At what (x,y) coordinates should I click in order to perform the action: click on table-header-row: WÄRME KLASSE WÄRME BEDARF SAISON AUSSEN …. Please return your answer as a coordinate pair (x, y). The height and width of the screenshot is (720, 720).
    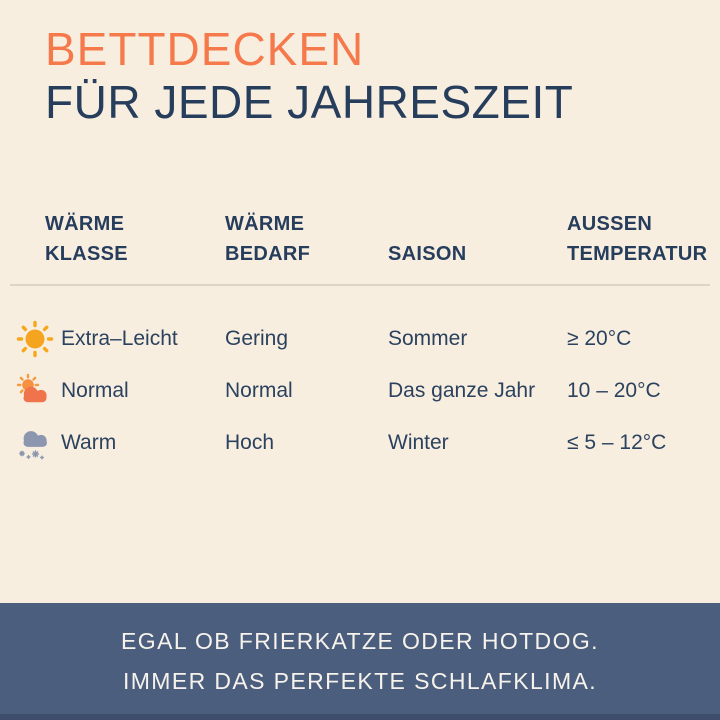
    Looking at the image, I should click on (367, 239).